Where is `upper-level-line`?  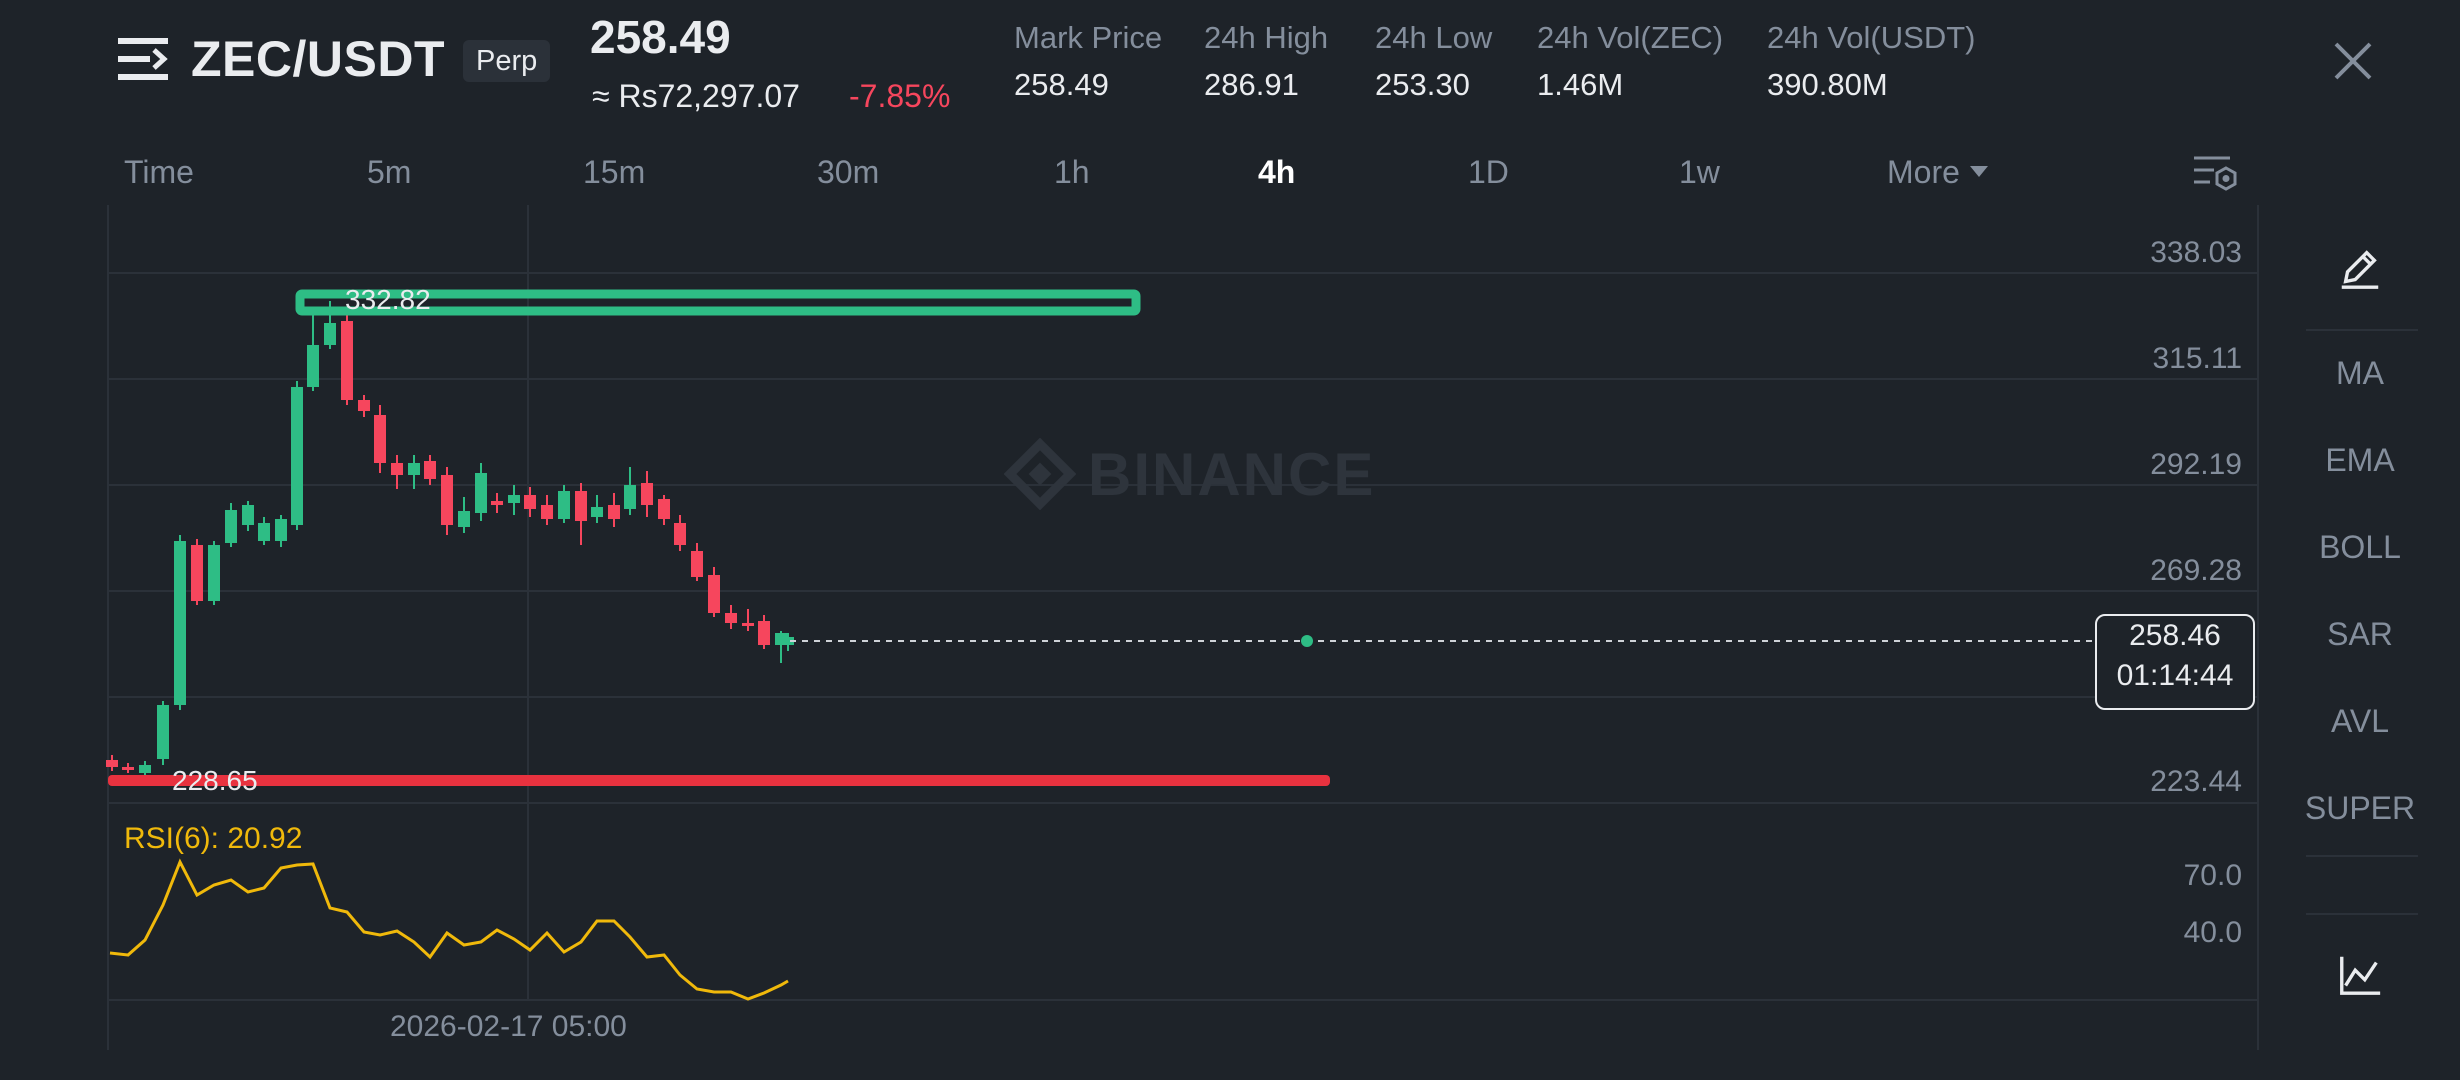
upper-level-line is located at coordinates (718, 302).